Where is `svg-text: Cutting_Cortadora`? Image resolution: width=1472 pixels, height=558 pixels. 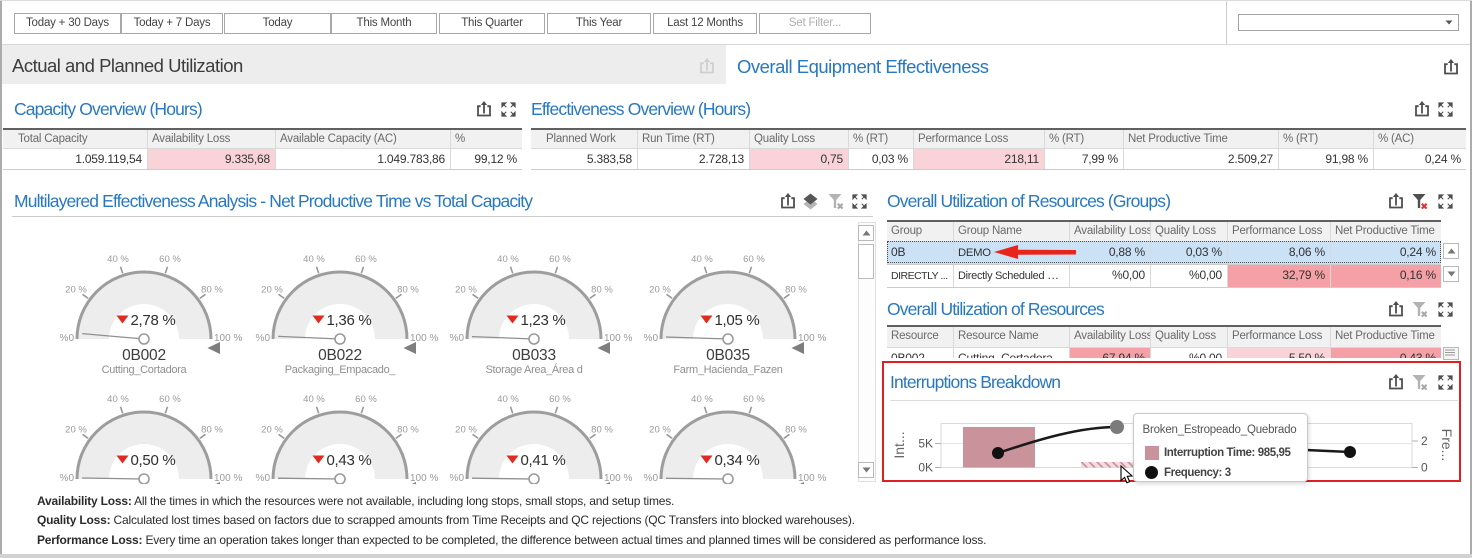 svg-text: Cutting_Cortadora is located at coordinates (145, 370).